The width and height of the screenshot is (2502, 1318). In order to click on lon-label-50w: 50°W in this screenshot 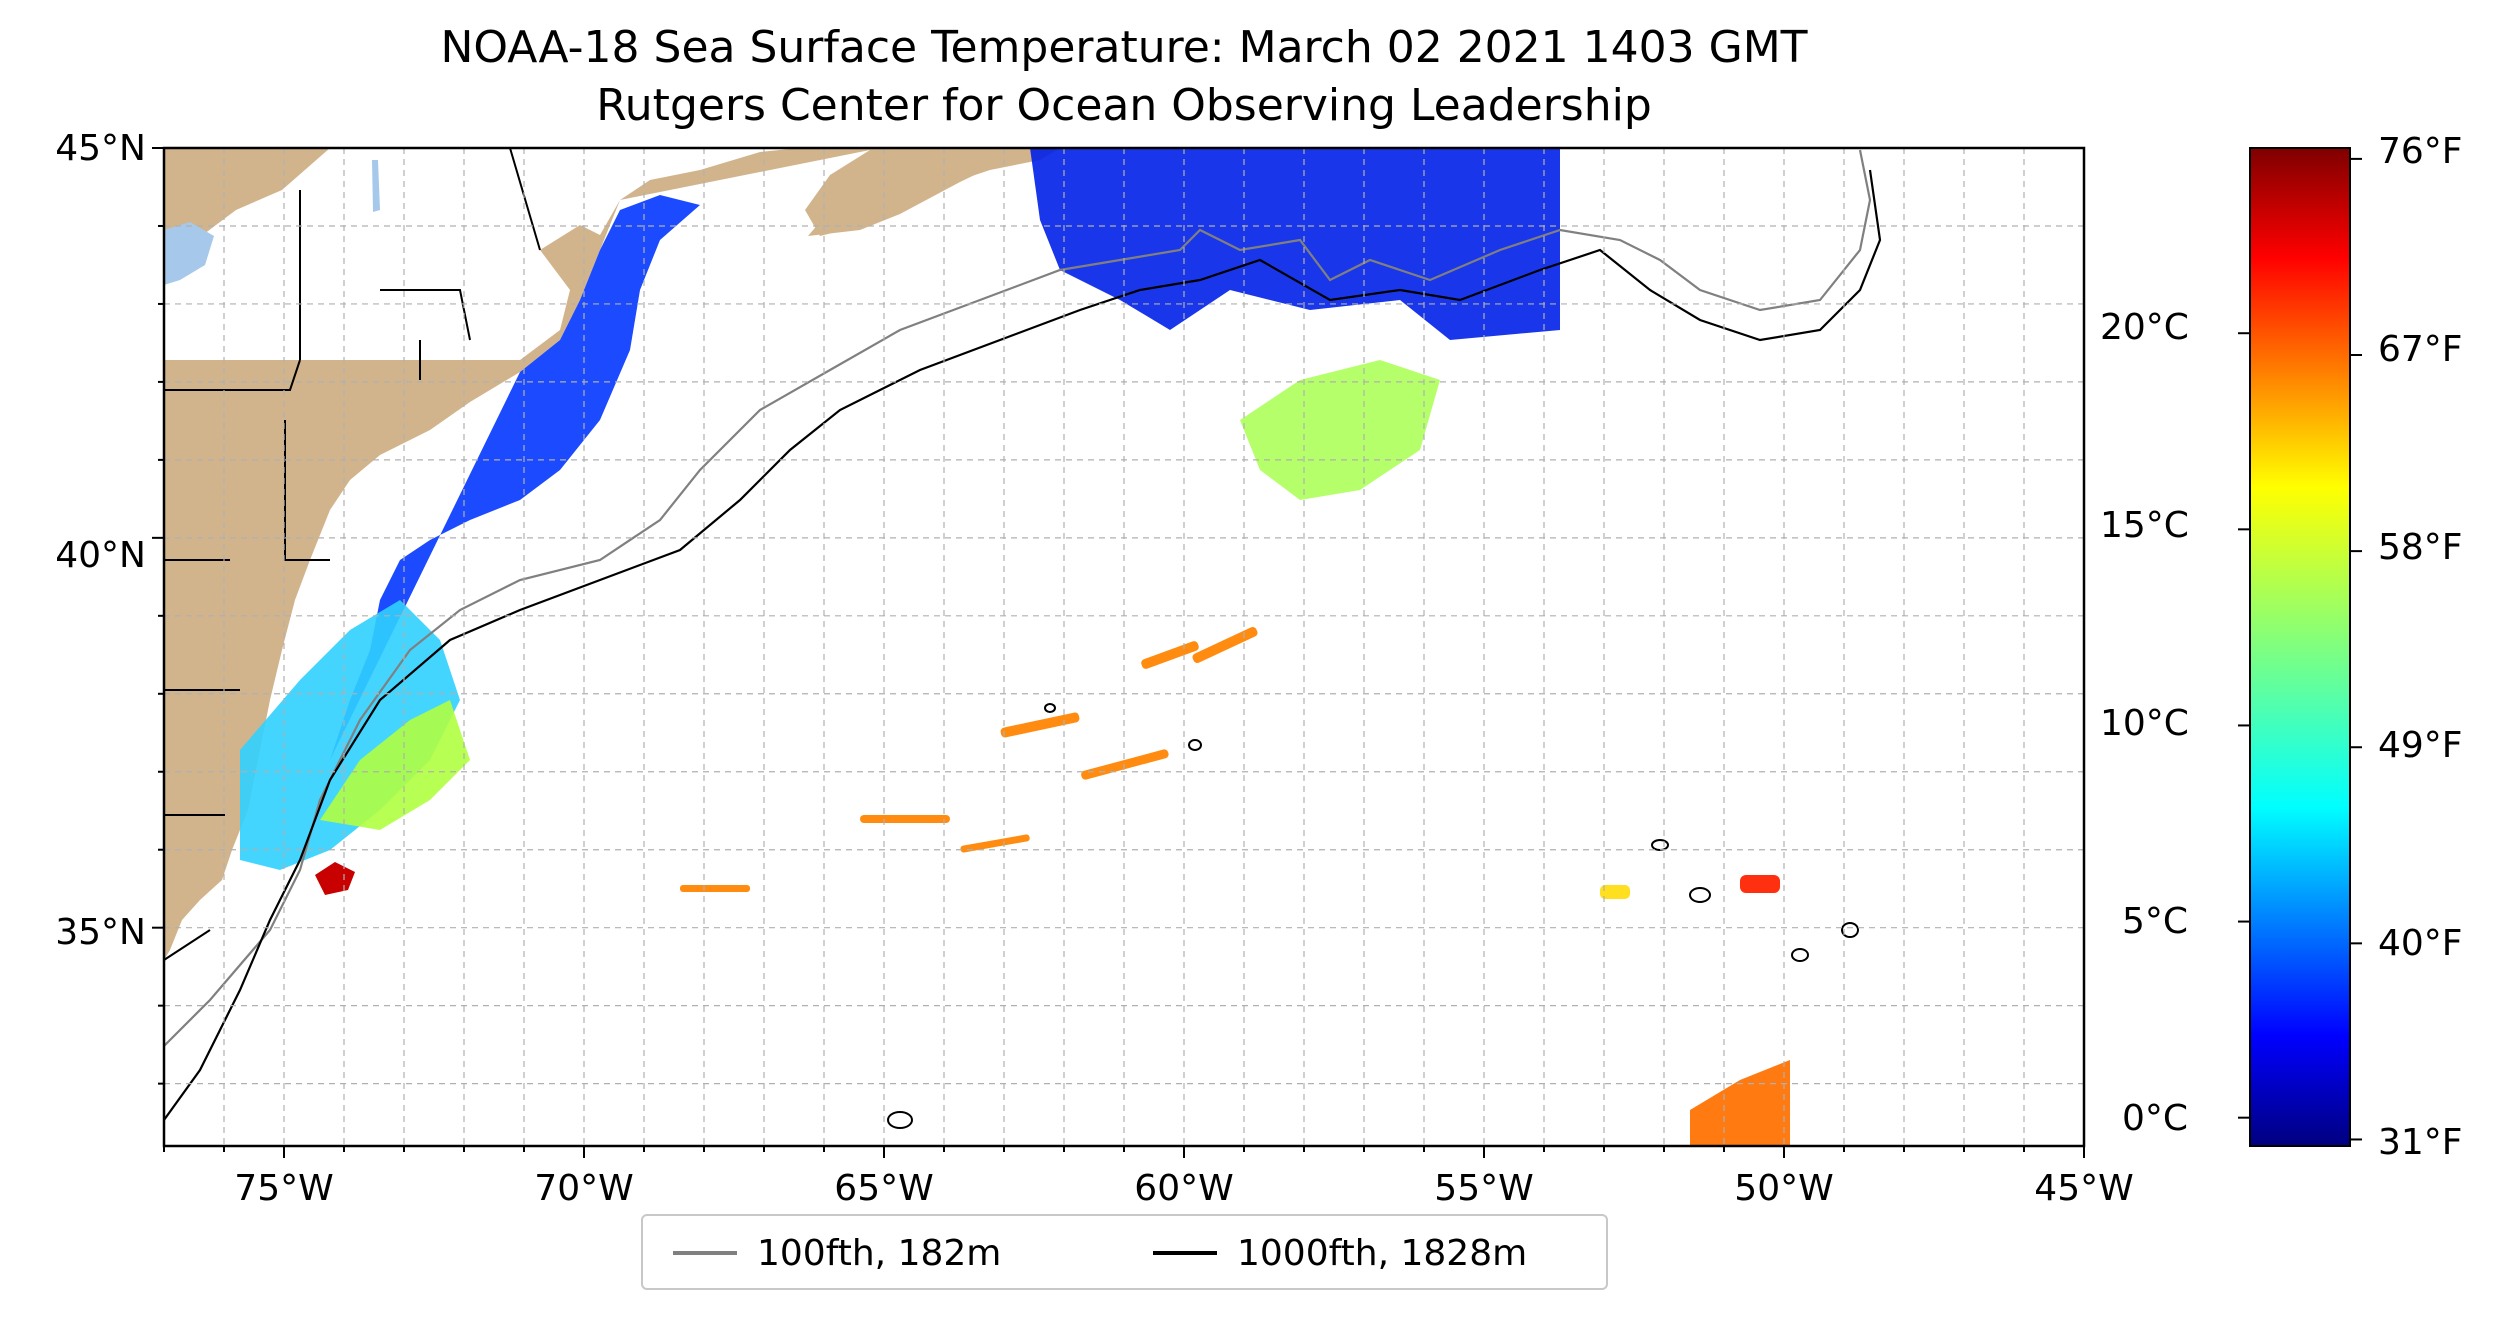, I will do `click(1784, 1188)`.